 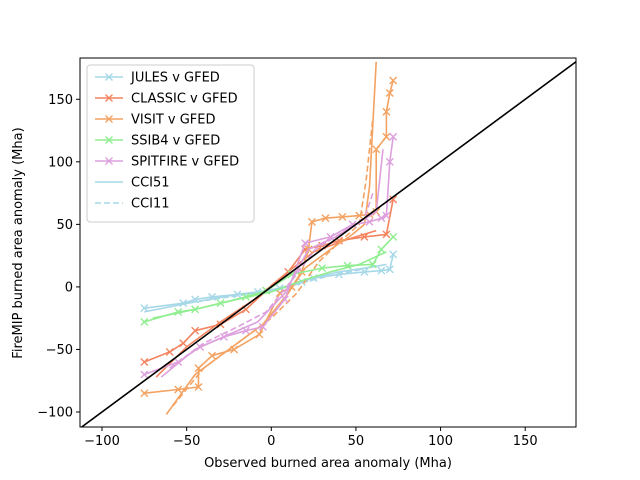 What do you see at coordinates (186, 441) in the screenshot?
I see `x-tick-label: −50` at bounding box center [186, 441].